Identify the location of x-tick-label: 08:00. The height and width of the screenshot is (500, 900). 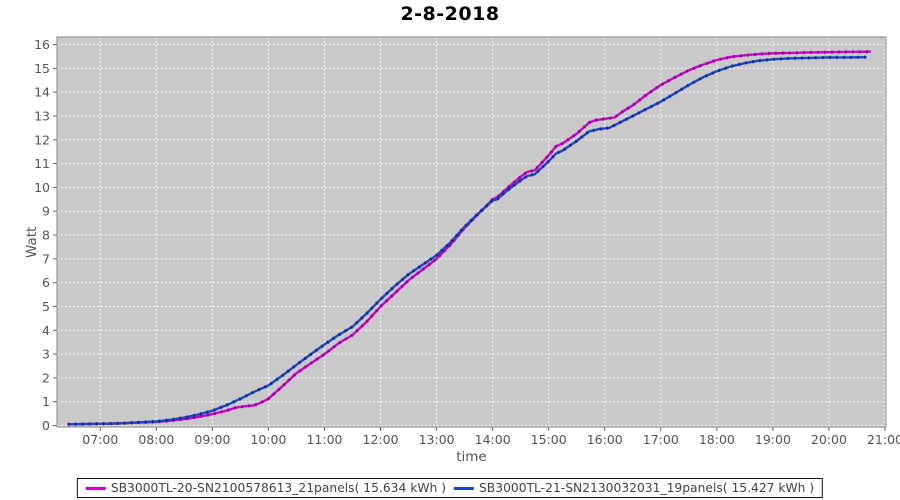
(156, 439).